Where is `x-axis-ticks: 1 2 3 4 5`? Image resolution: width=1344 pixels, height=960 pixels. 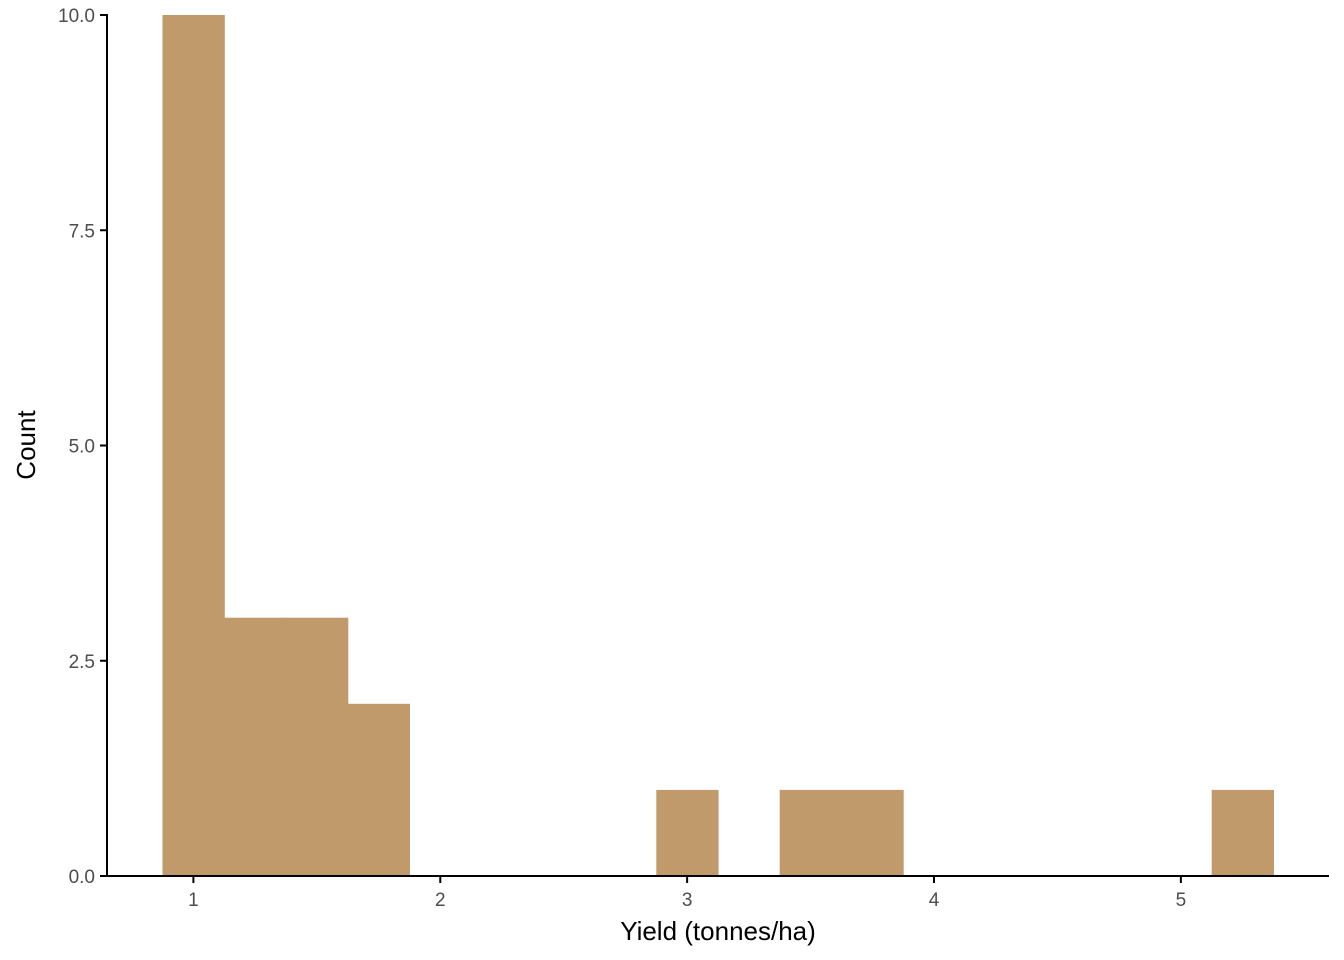
x-axis-ticks: 1 2 3 4 5 is located at coordinates (687, 893).